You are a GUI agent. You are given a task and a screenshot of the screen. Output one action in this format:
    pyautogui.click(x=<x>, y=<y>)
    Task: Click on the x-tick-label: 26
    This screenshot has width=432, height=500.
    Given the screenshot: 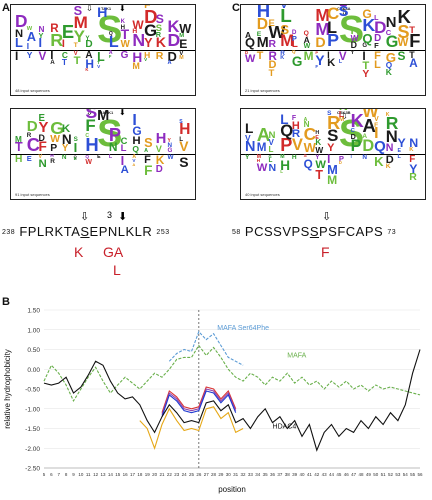 What is the action you would take?
    pyautogui.click(x=199, y=474)
    